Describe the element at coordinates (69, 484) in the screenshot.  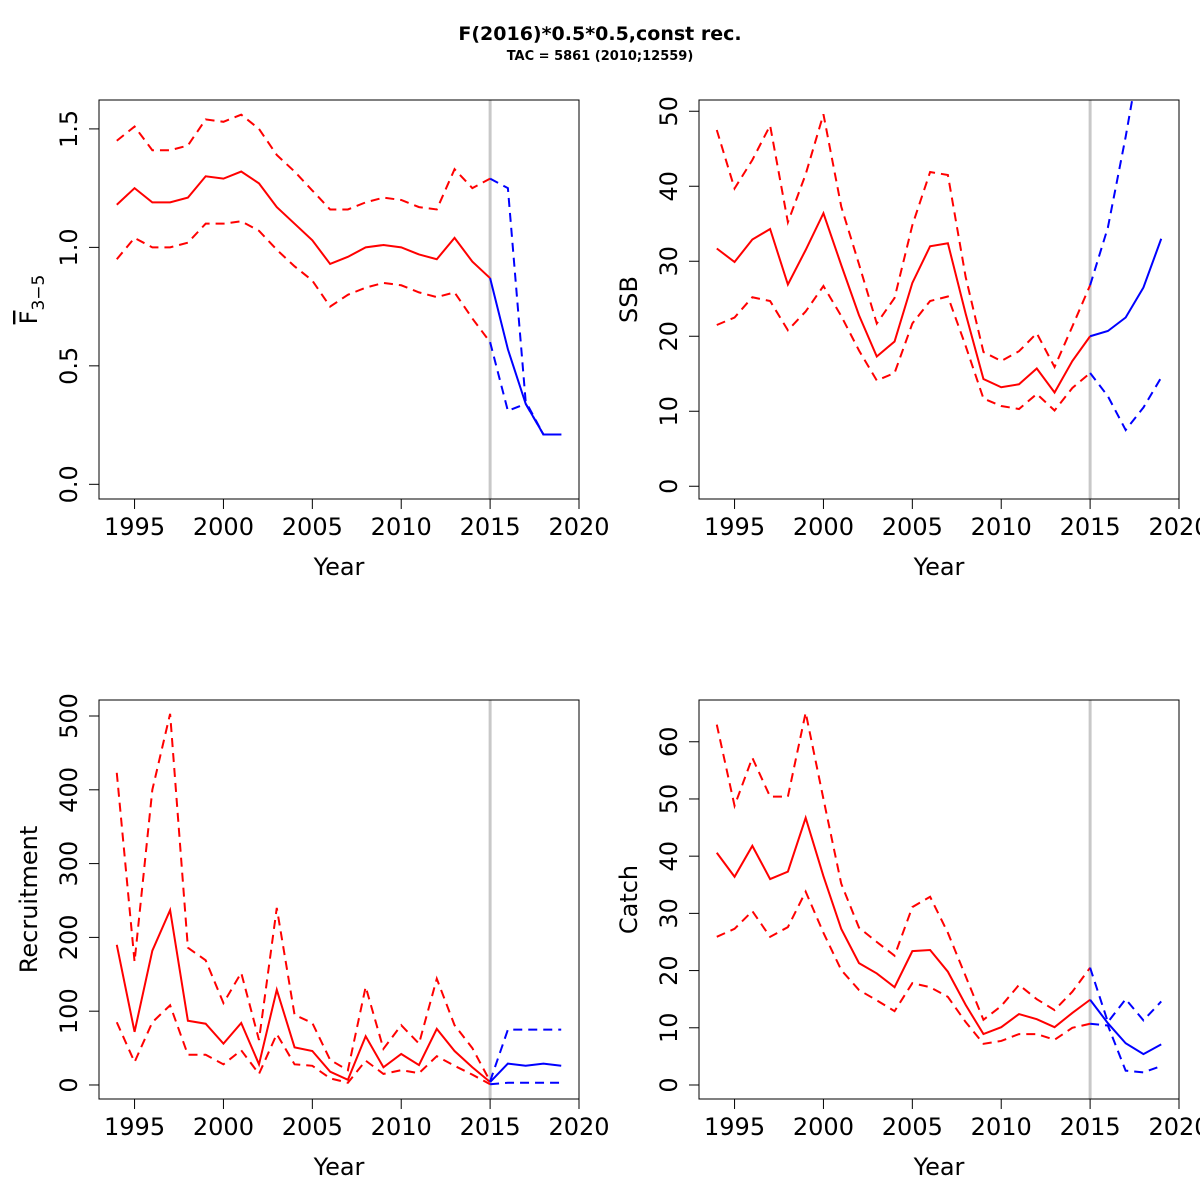
I see `y-tick-label: 0.0` at that location.